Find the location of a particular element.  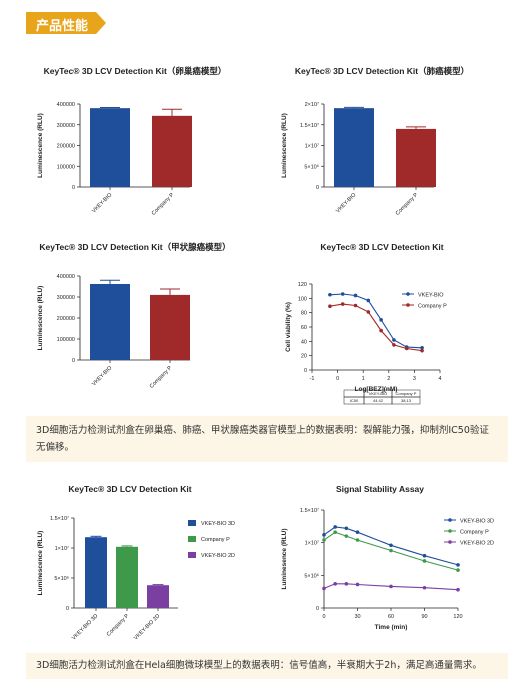

legend-label: VKEY-BIO is located at coordinates (431, 296).